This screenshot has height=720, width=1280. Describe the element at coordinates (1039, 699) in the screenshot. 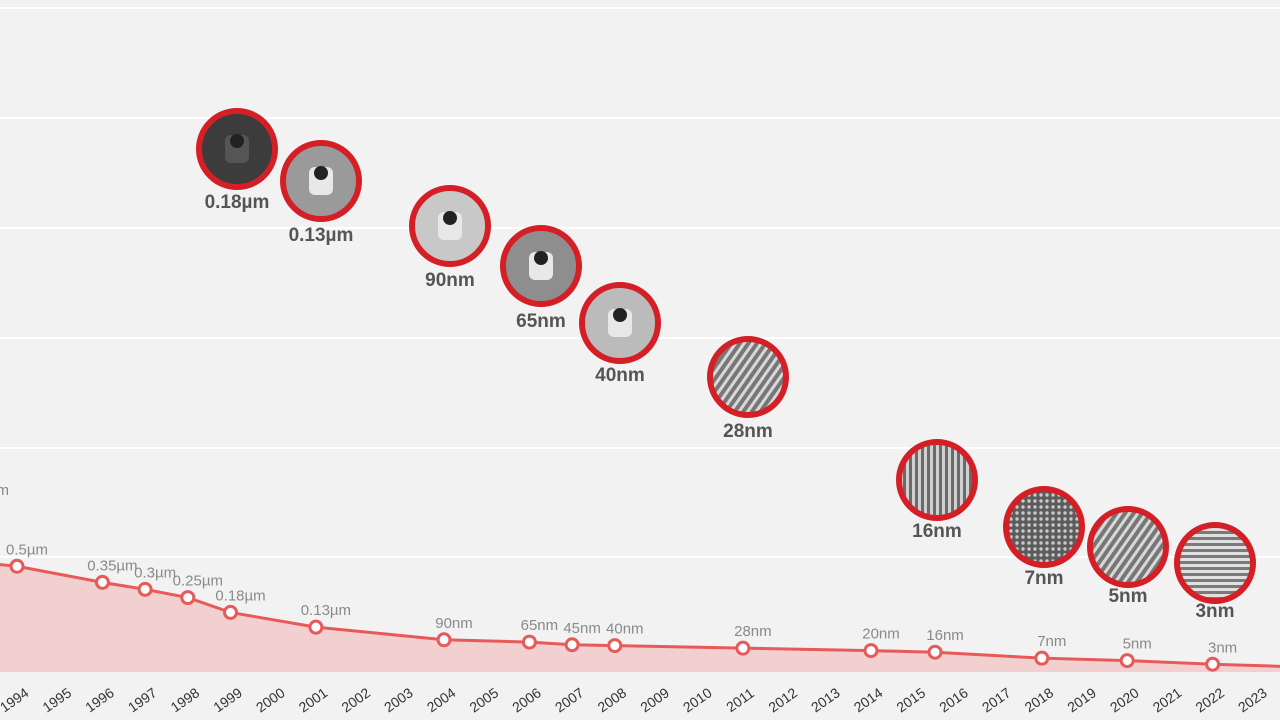

I see `year-tick-label: 2018` at that location.